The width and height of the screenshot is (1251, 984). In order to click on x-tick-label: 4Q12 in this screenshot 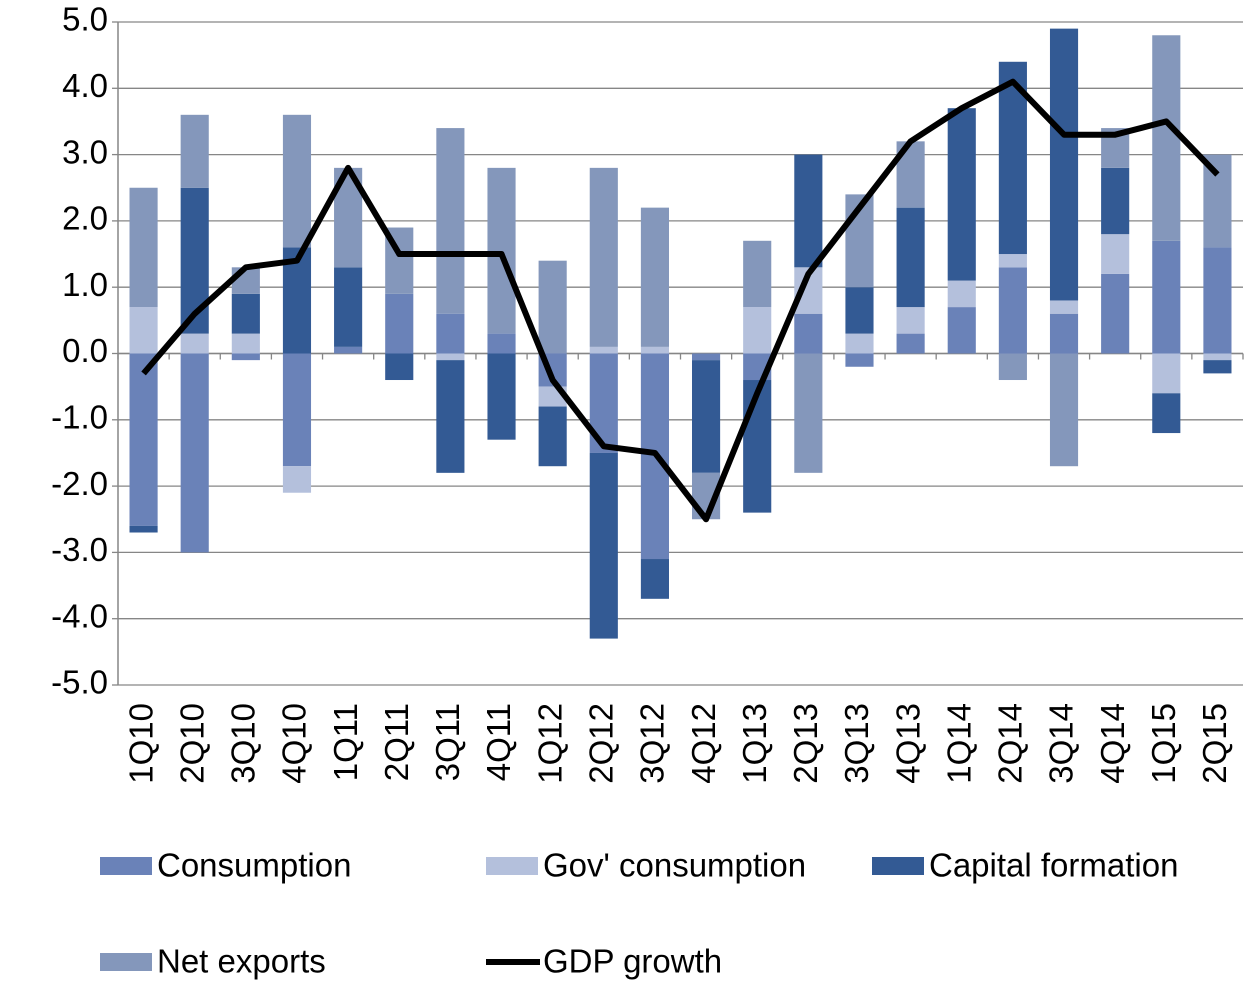, I will do `click(703, 743)`.